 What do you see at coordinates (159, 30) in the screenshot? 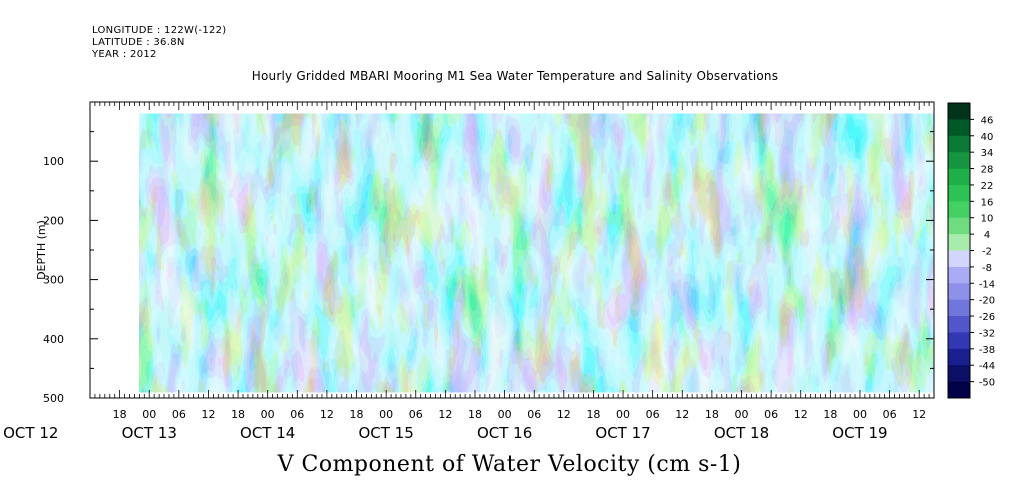
I see `longitude-label: LONGITUDE : 122W(-122)` at bounding box center [159, 30].